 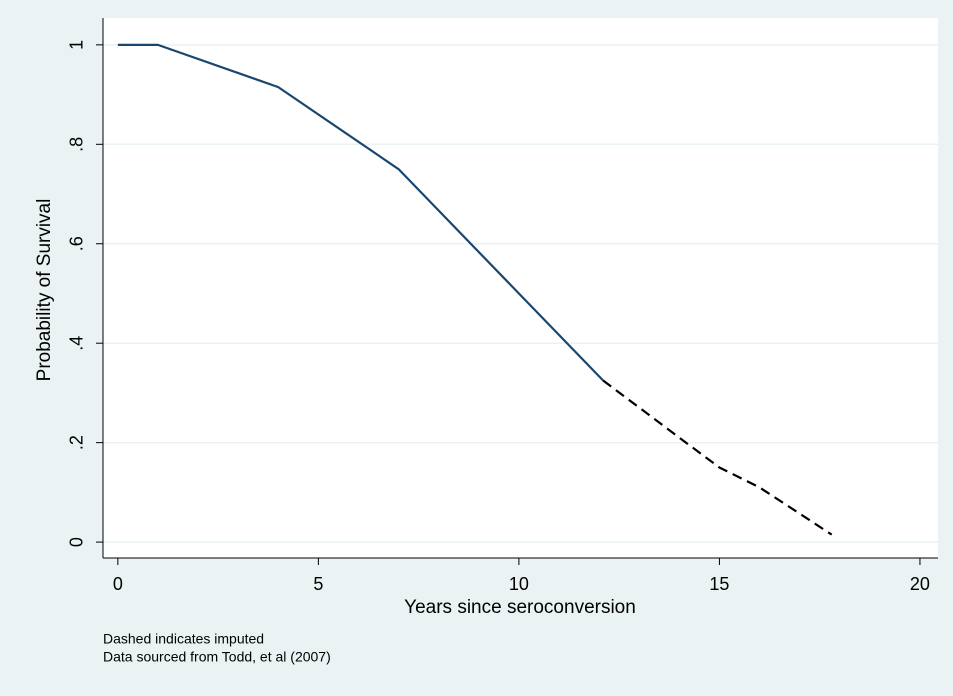 What do you see at coordinates (77, 45) in the screenshot?
I see `y-tick-label: 1` at bounding box center [77, 45].